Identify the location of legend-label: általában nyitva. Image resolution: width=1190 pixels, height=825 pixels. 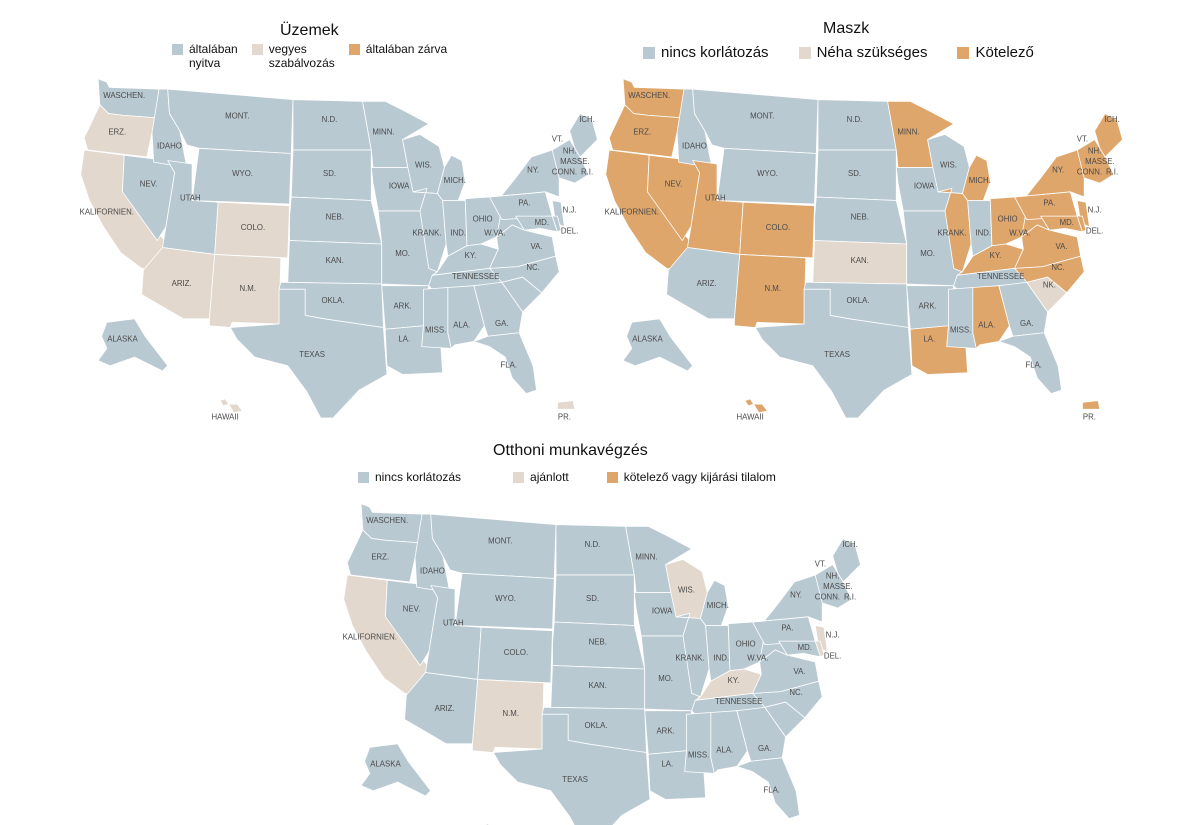
(213, 56).